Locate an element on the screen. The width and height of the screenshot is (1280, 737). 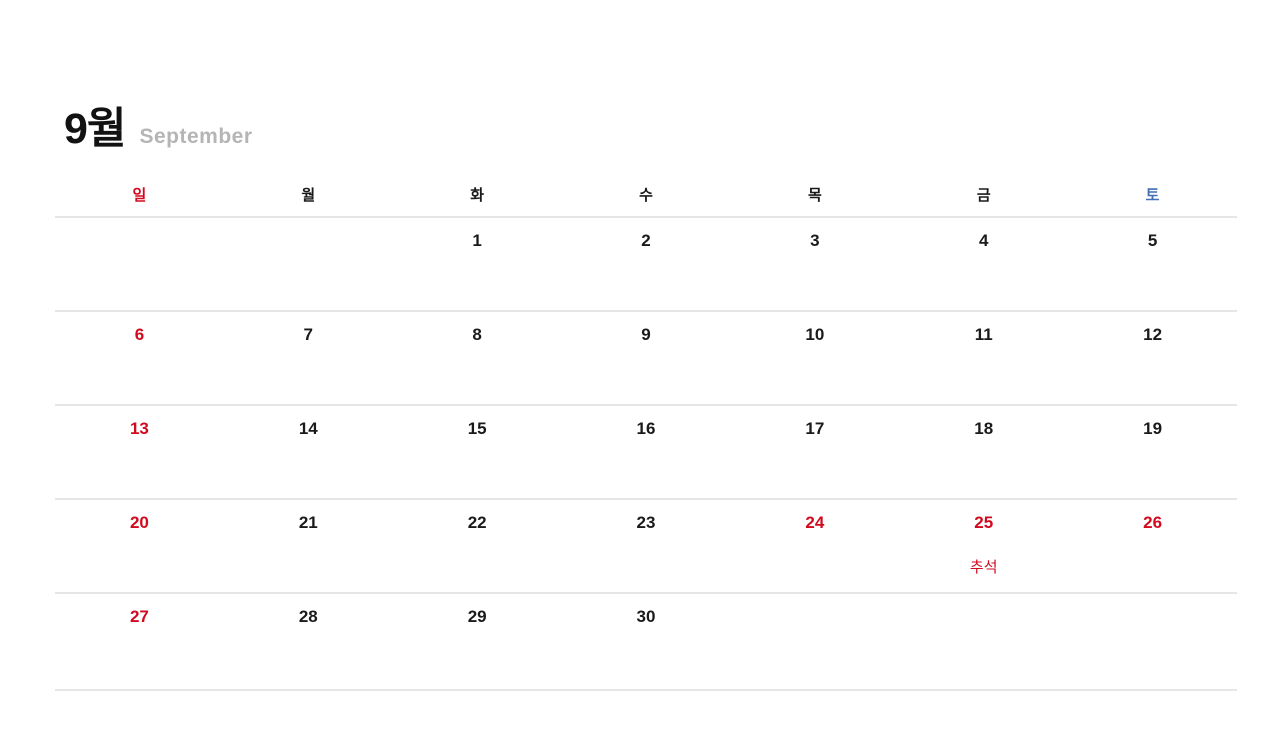
calendar-cell: 8 is located at coordinates (477, 358).